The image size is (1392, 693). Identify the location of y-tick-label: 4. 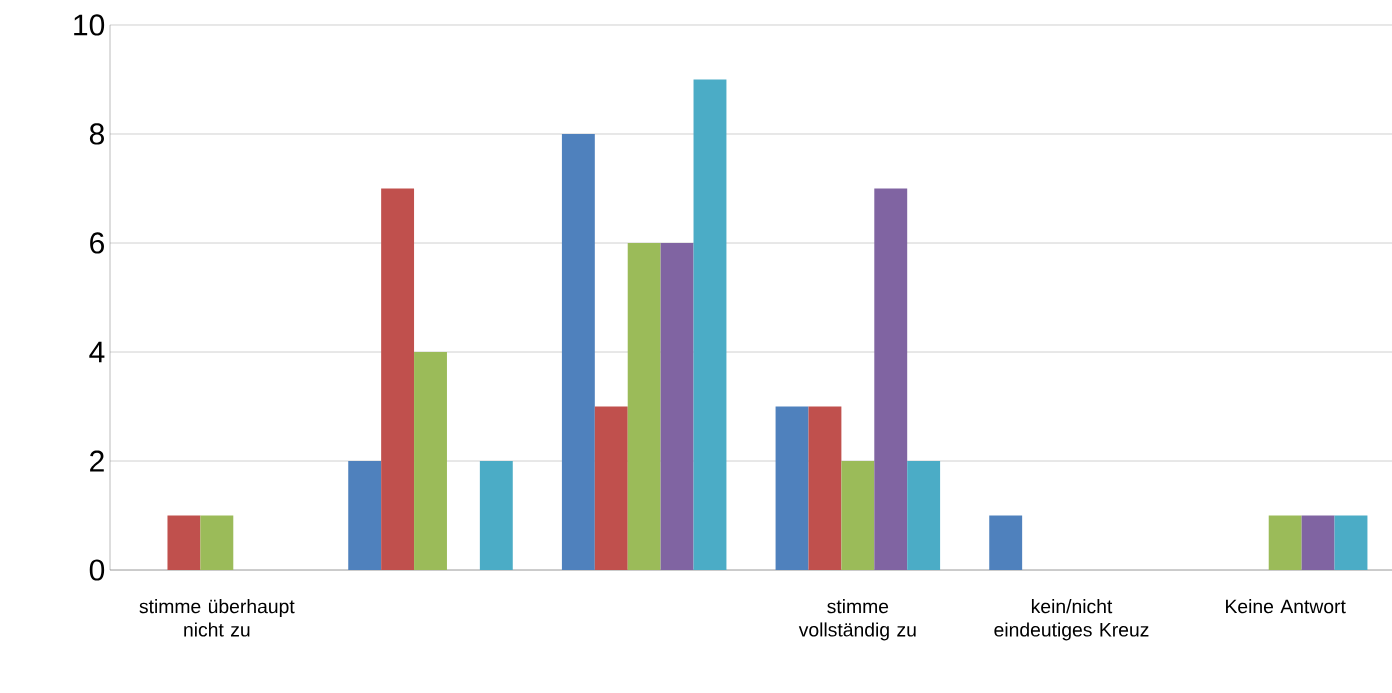
(97, 352).